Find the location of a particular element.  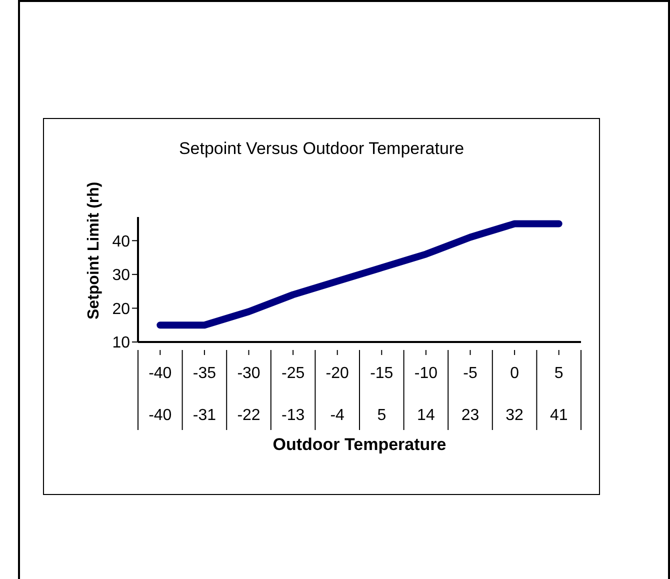

category-label: -15 5 is located at coordinates (382, 394).